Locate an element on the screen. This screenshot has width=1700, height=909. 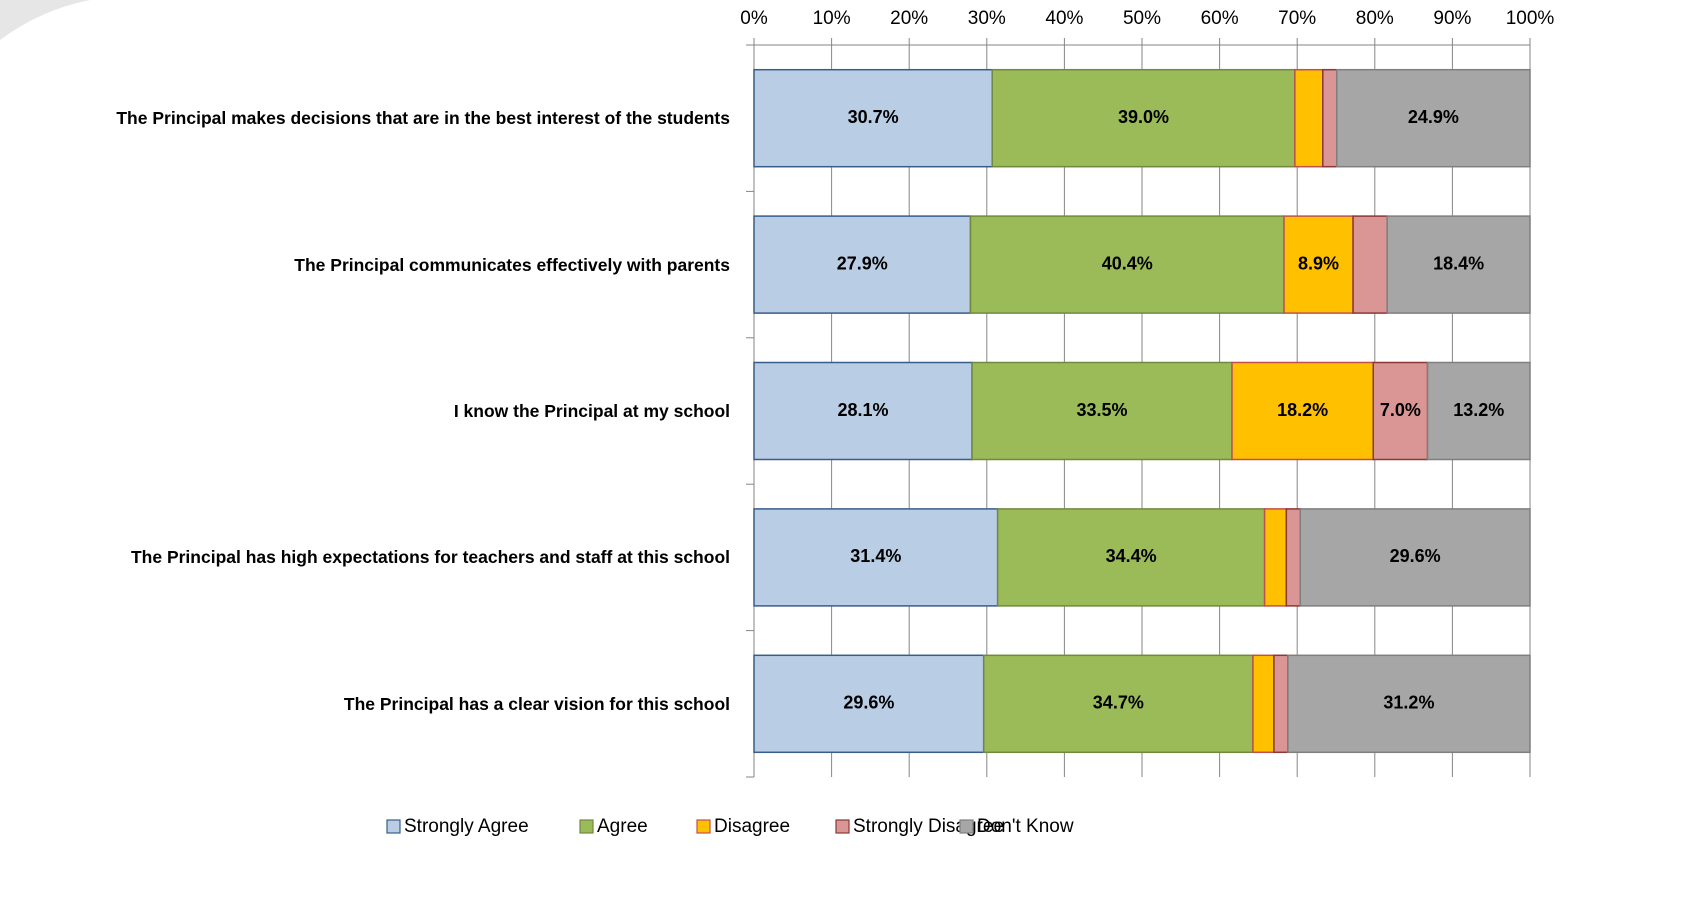
x-tick-label: 10% is located at coordinates (832, 18).